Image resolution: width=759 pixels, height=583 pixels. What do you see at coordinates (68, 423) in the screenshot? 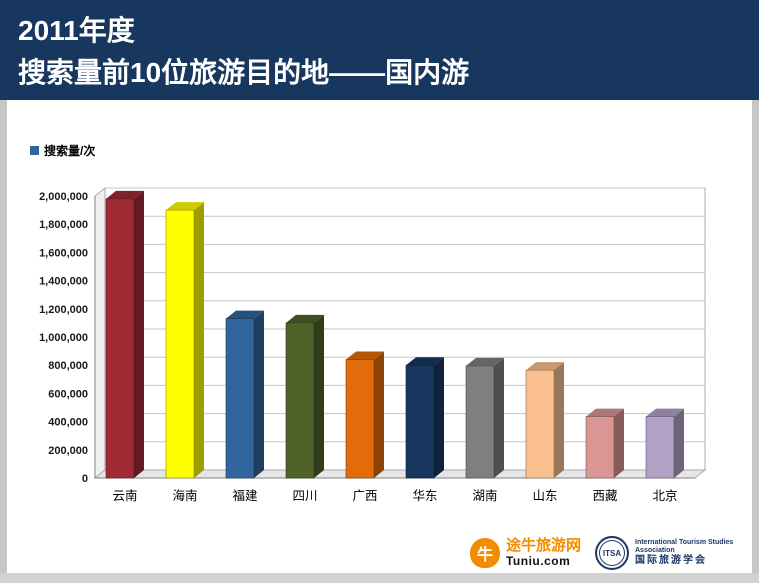
I see `y-axis-label: 400,000` at bounding box center [68, 423].